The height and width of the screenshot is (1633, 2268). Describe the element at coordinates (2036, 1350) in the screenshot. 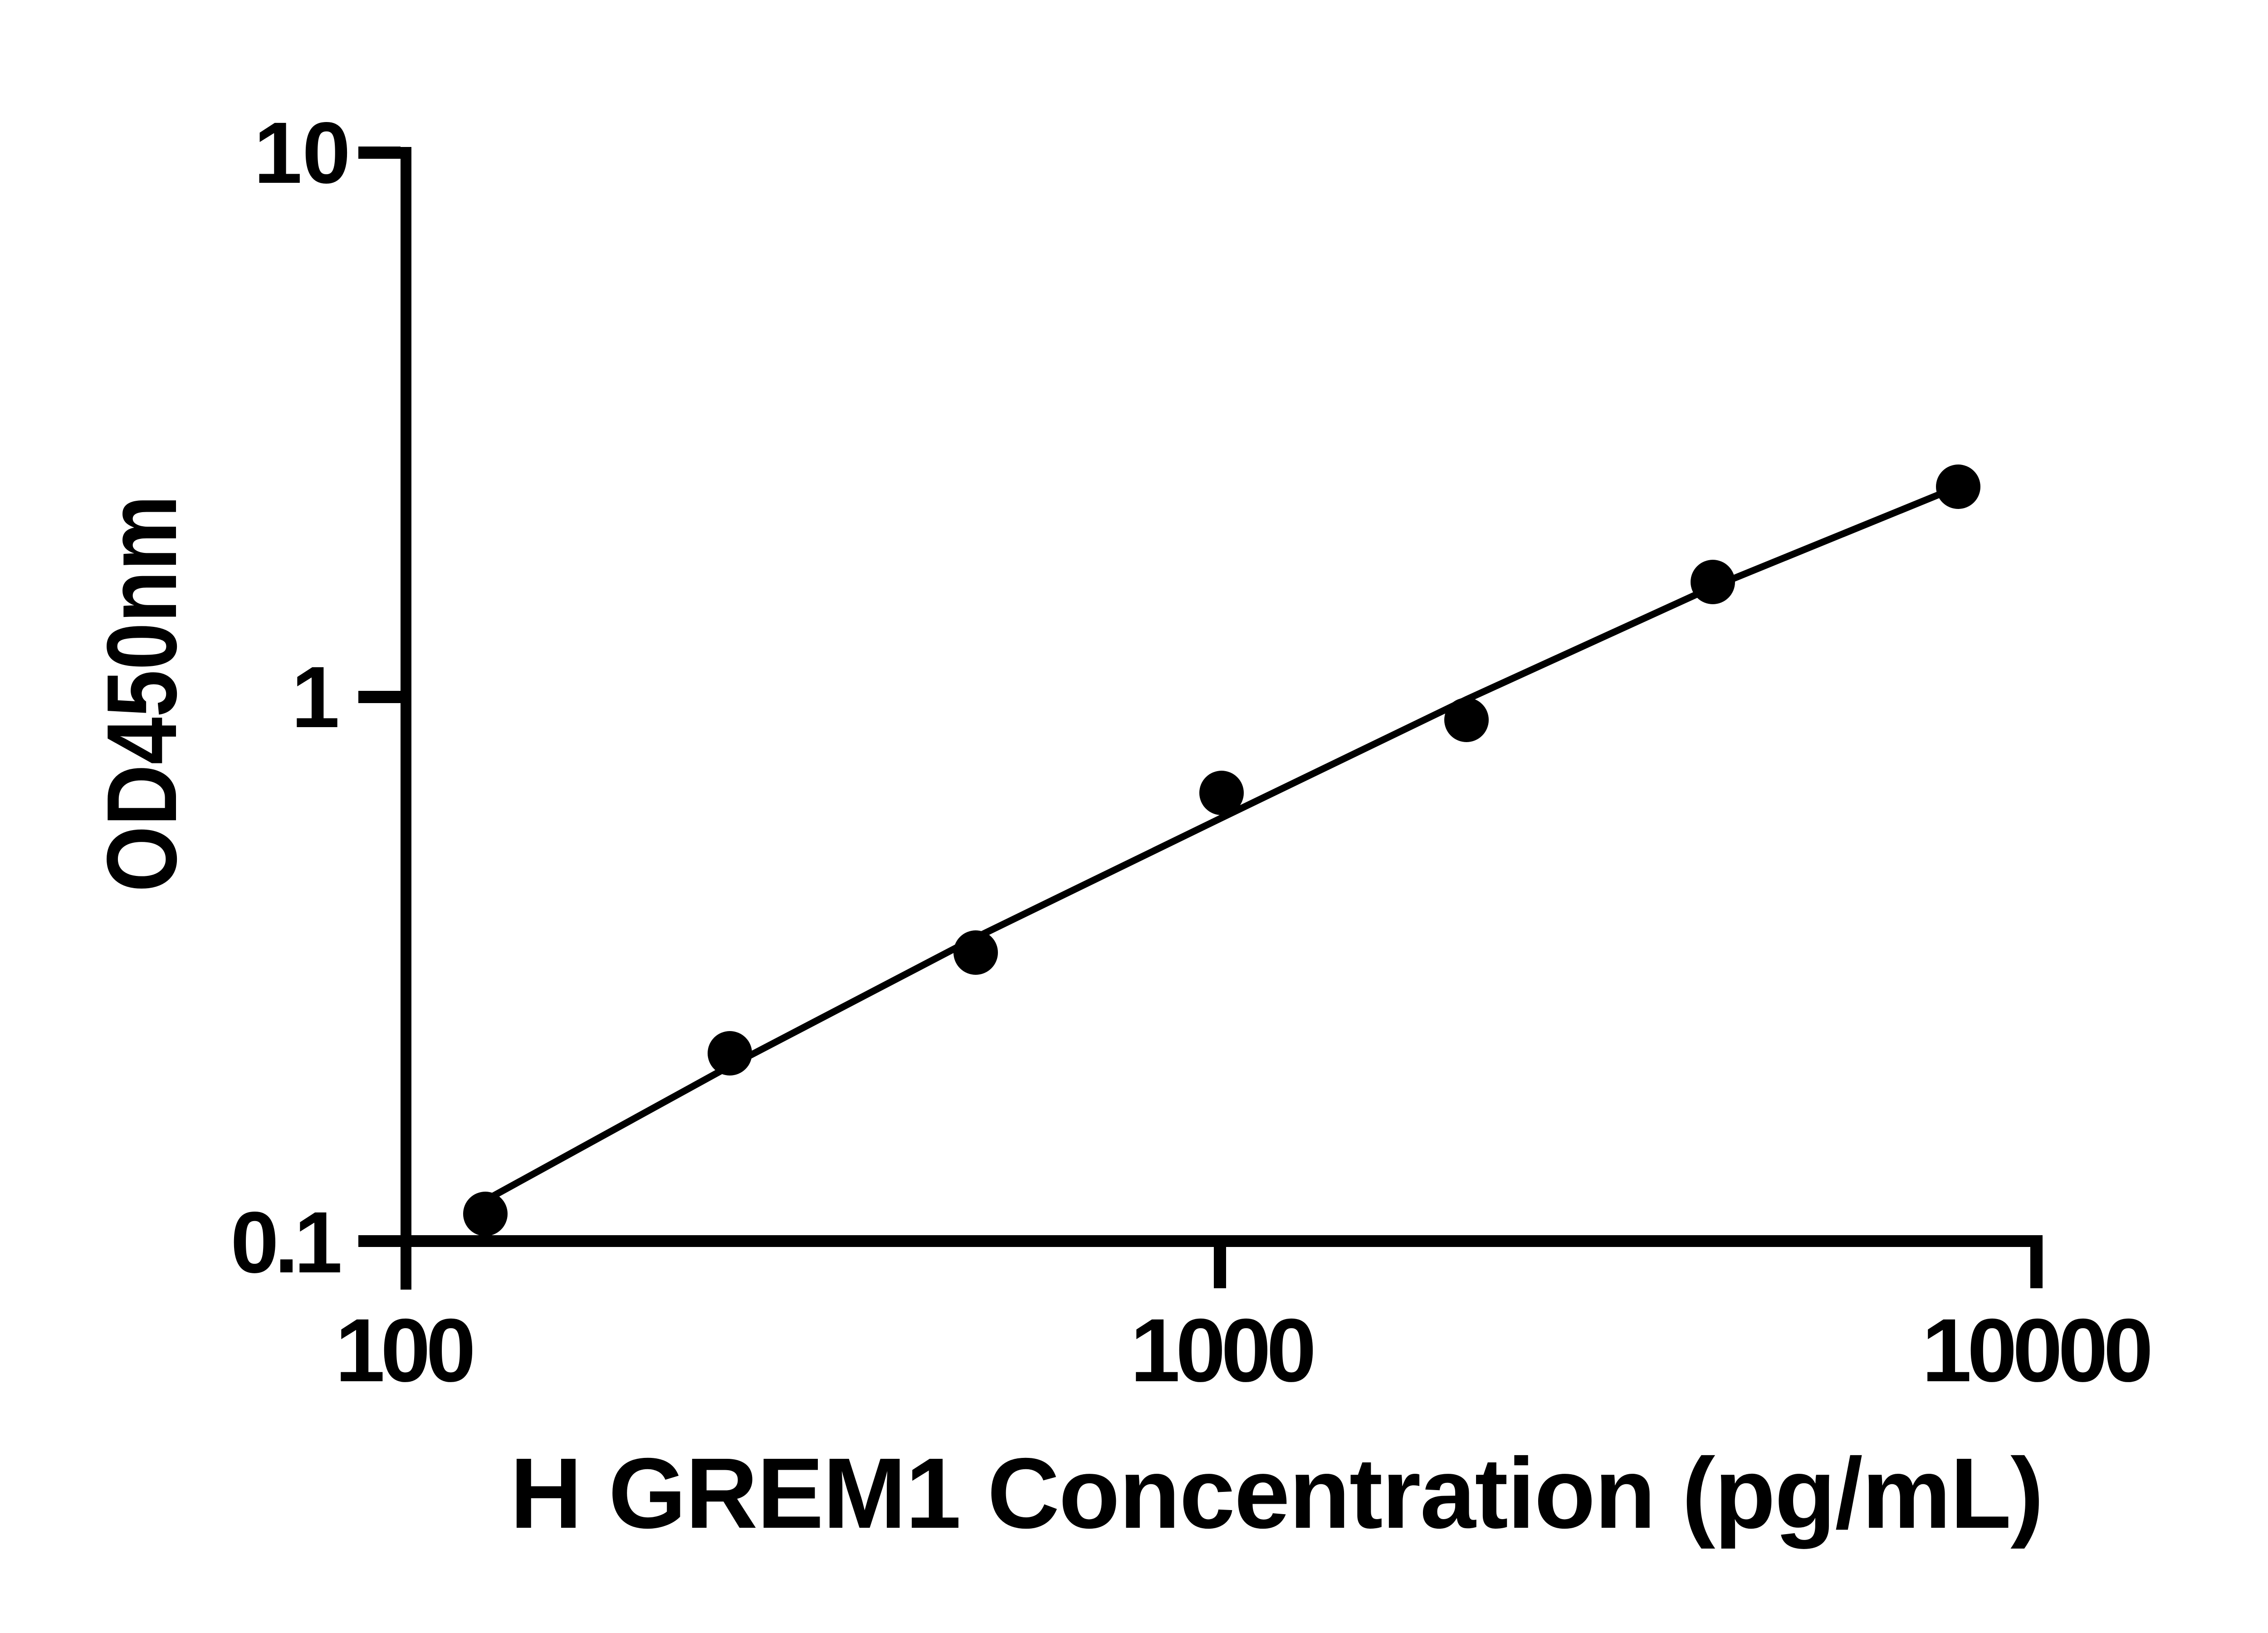

I see `svg-text: 10000` at that location.